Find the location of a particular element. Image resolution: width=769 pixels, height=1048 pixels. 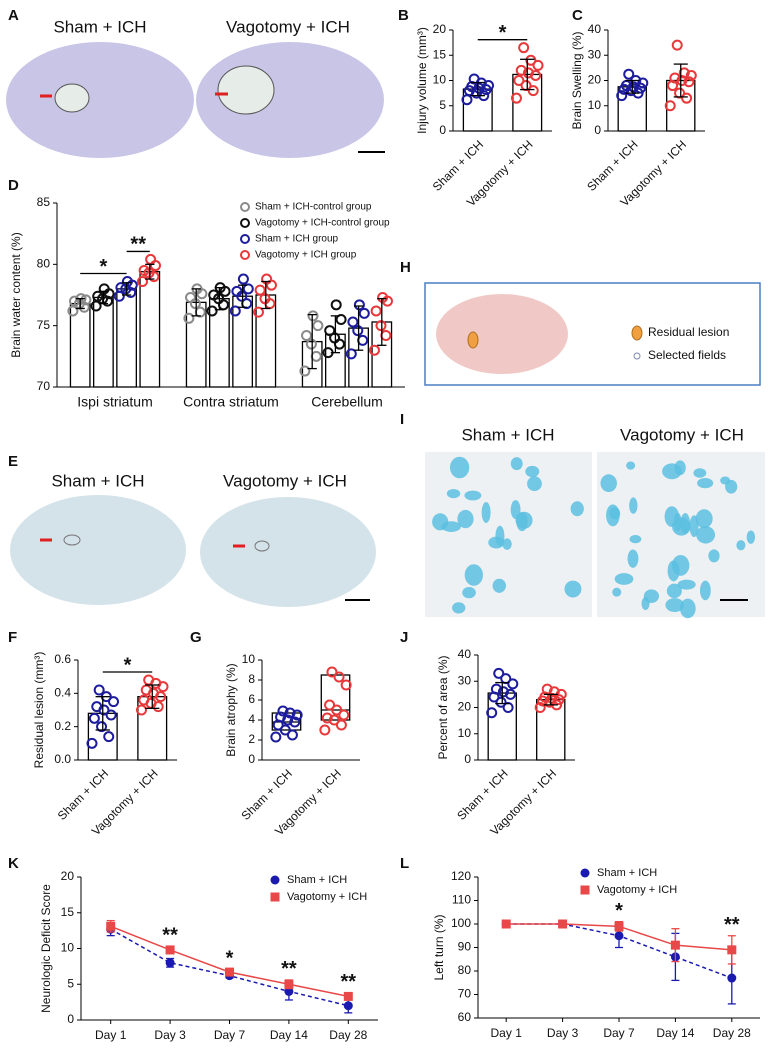

micrograph is located at coordinates (508, 534).